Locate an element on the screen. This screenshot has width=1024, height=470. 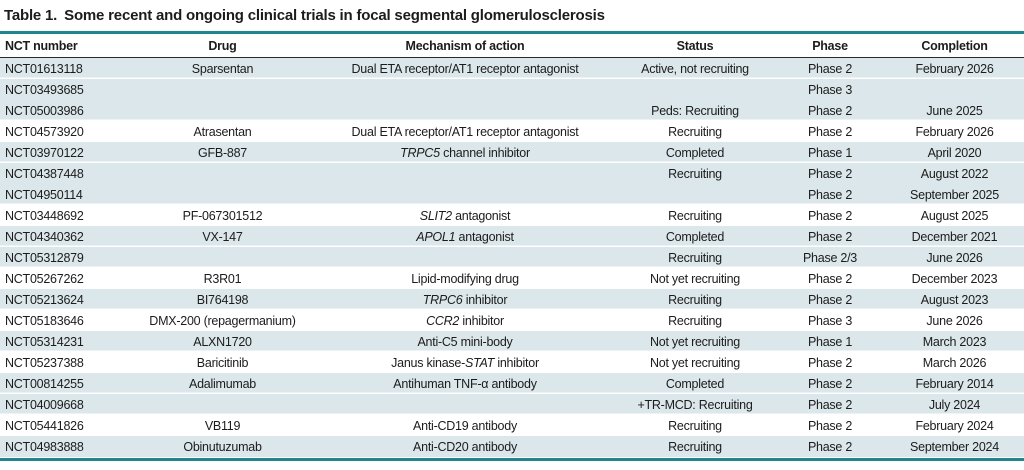
mechanism-cell: TRPC5 channel inhibitor is located at coordinates (465, 153).